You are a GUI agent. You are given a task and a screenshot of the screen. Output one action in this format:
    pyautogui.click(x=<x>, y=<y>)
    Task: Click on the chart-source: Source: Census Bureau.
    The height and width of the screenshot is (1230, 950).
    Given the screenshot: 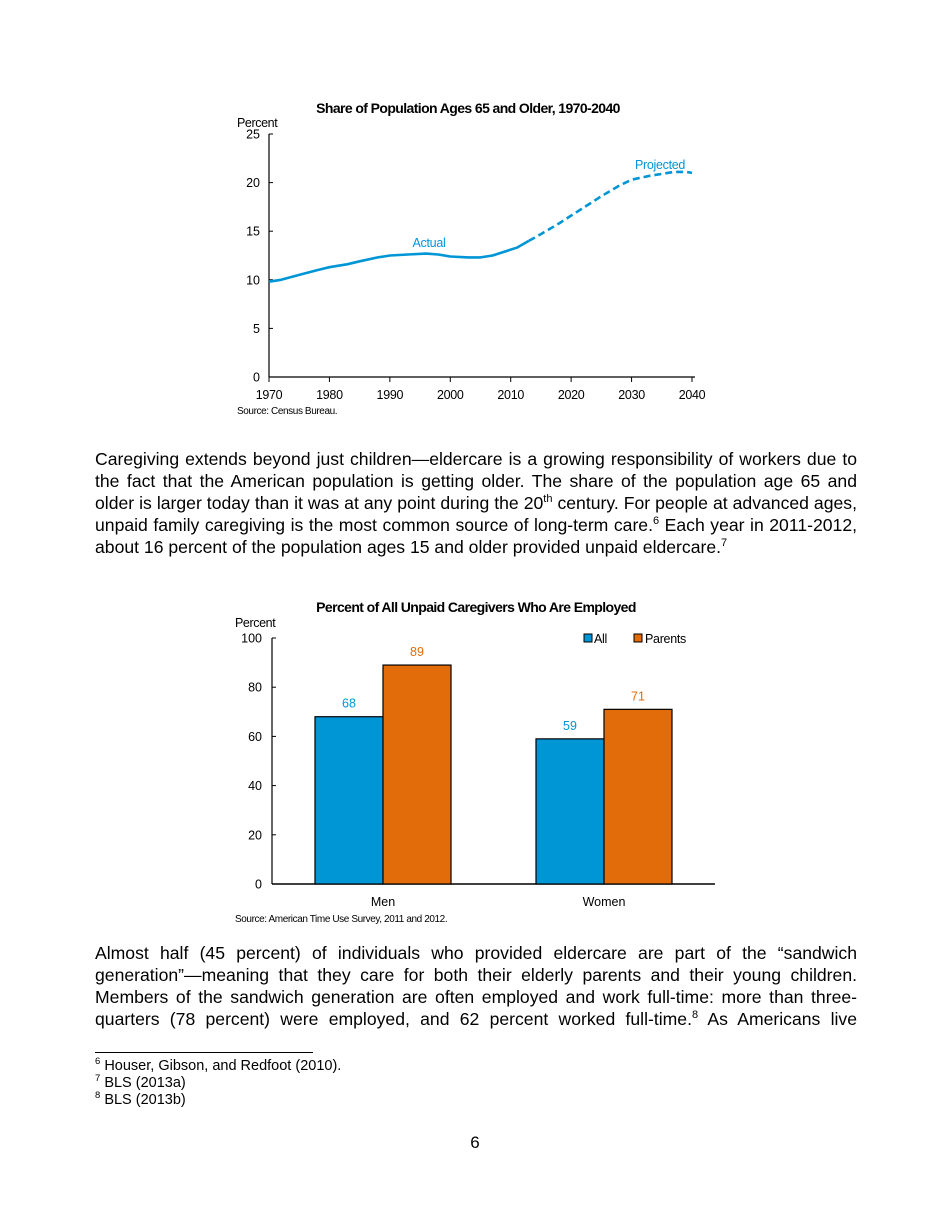 What is the action you would take?
    pyautogui.click(x=287, y=411)
    